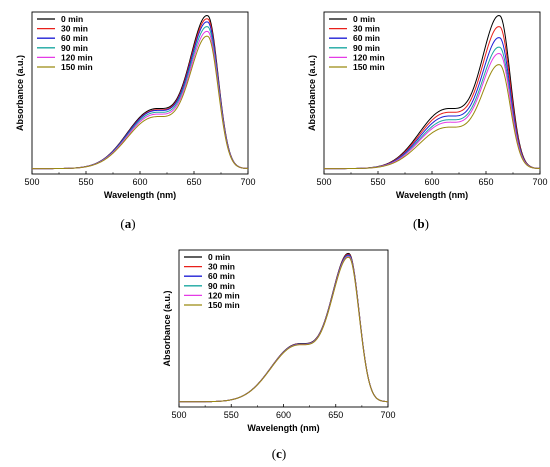 This screenshot has height=467, width=550. I want to click on panel-caption: (b), so click(421, 223).